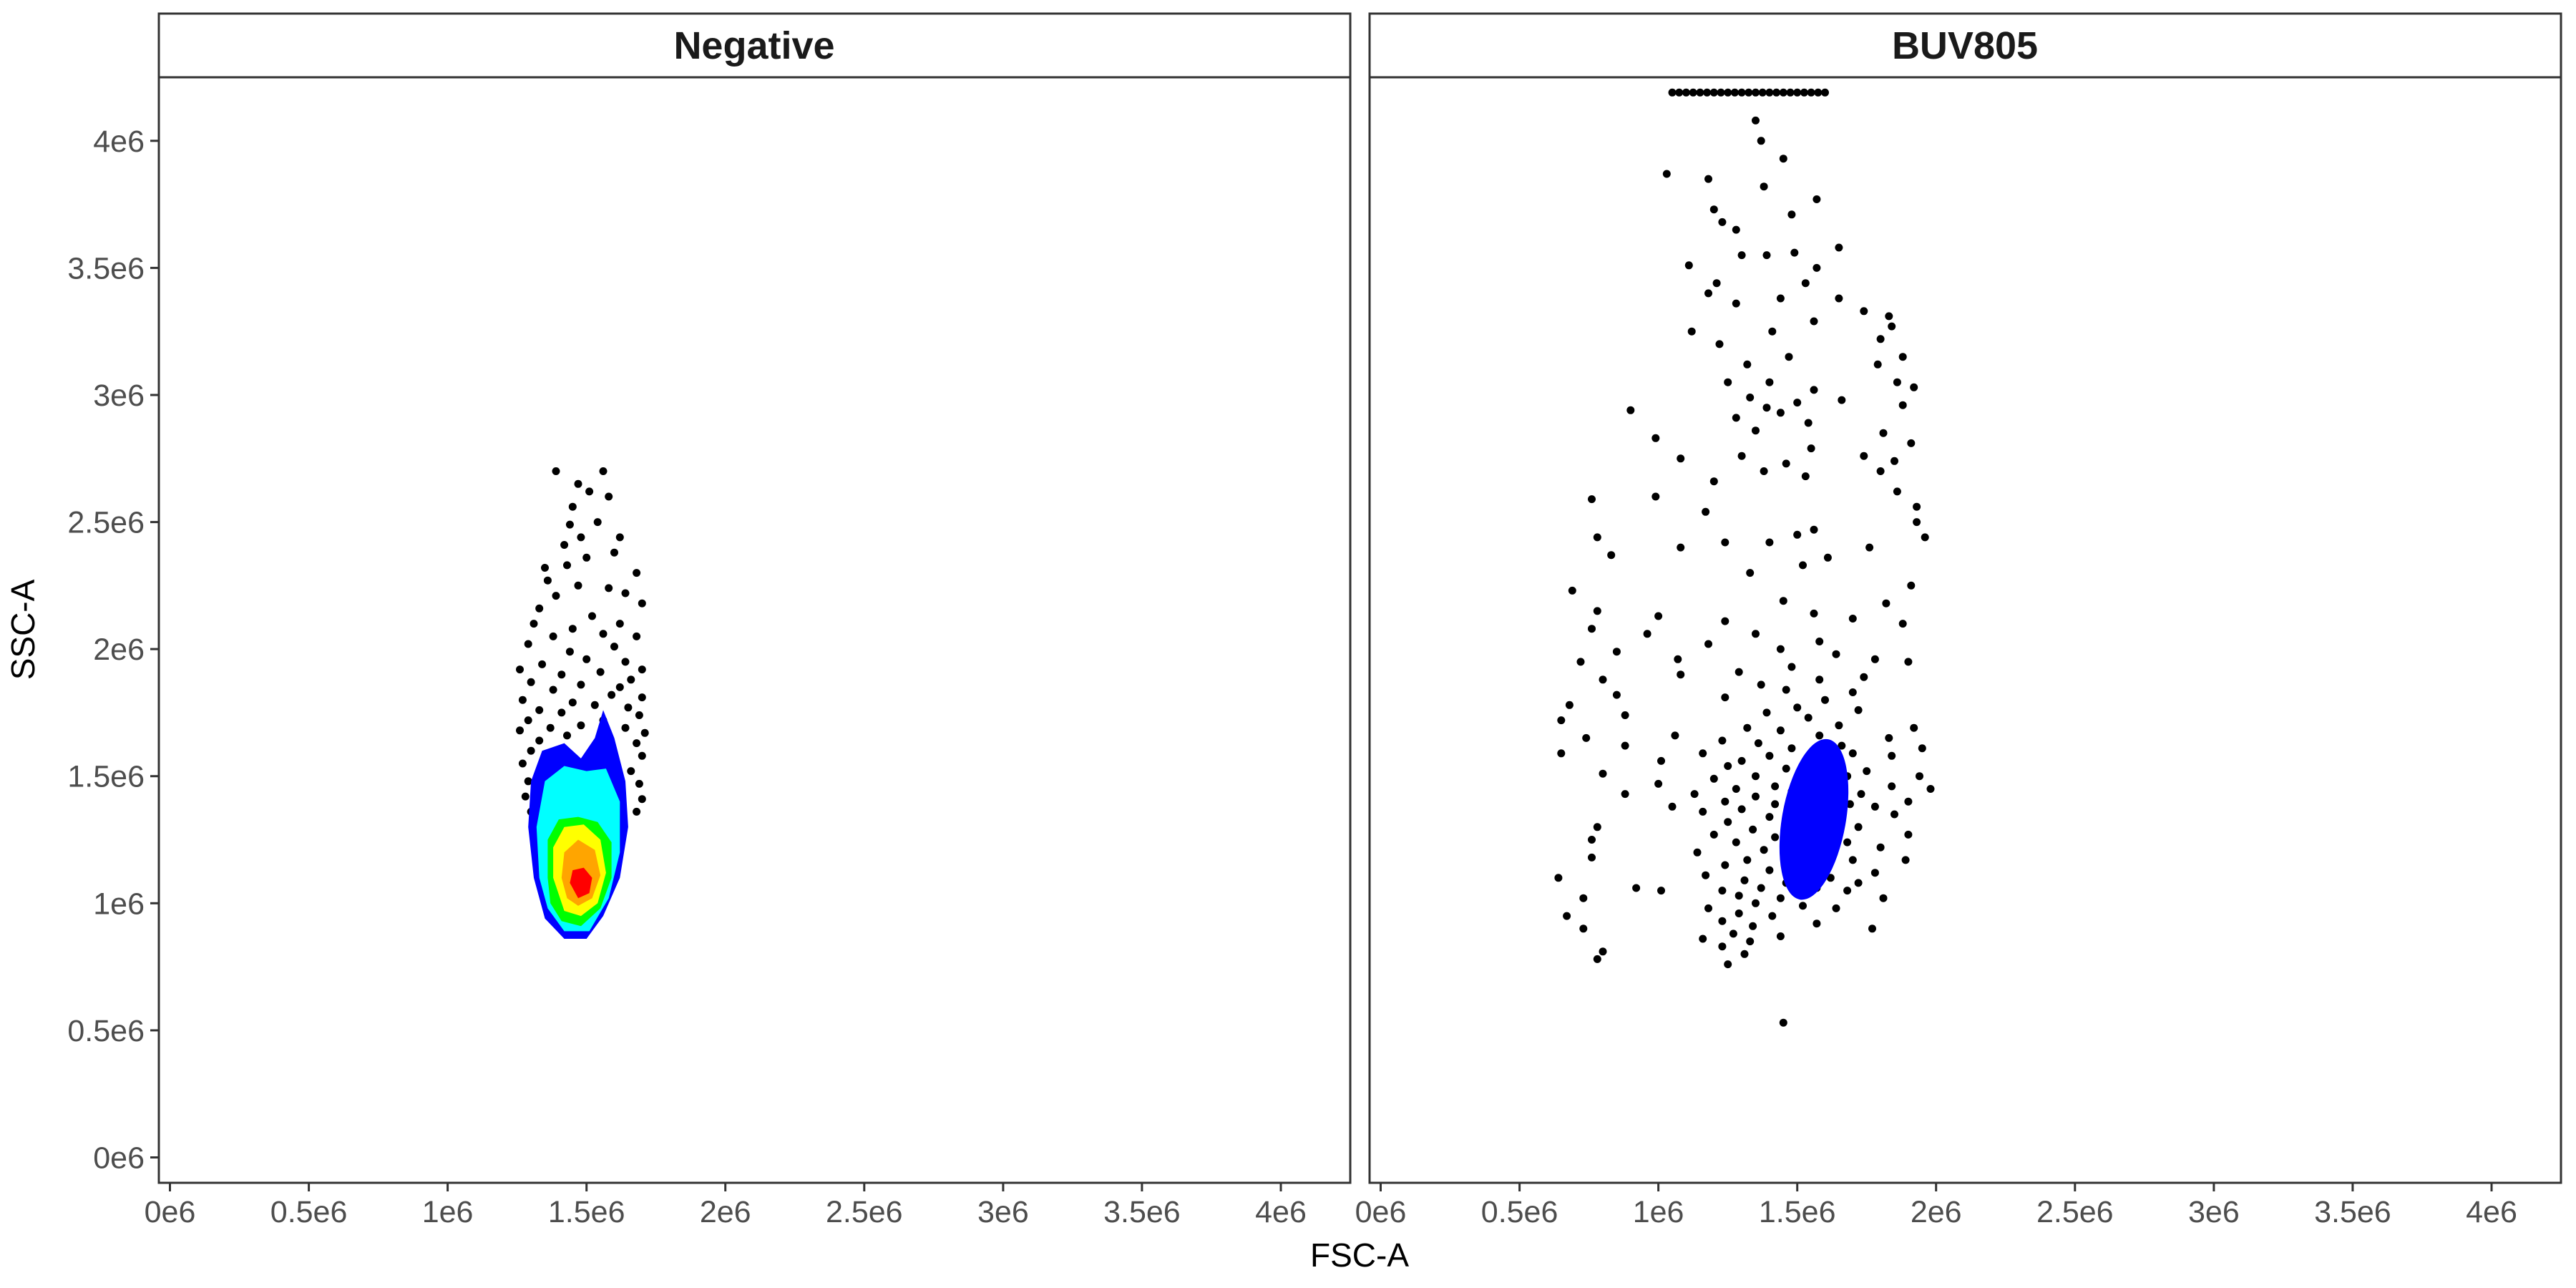  Describe the element at coordinates (119, 650) in the screenshot. I see `y-tick-label: 2e6` at that location.